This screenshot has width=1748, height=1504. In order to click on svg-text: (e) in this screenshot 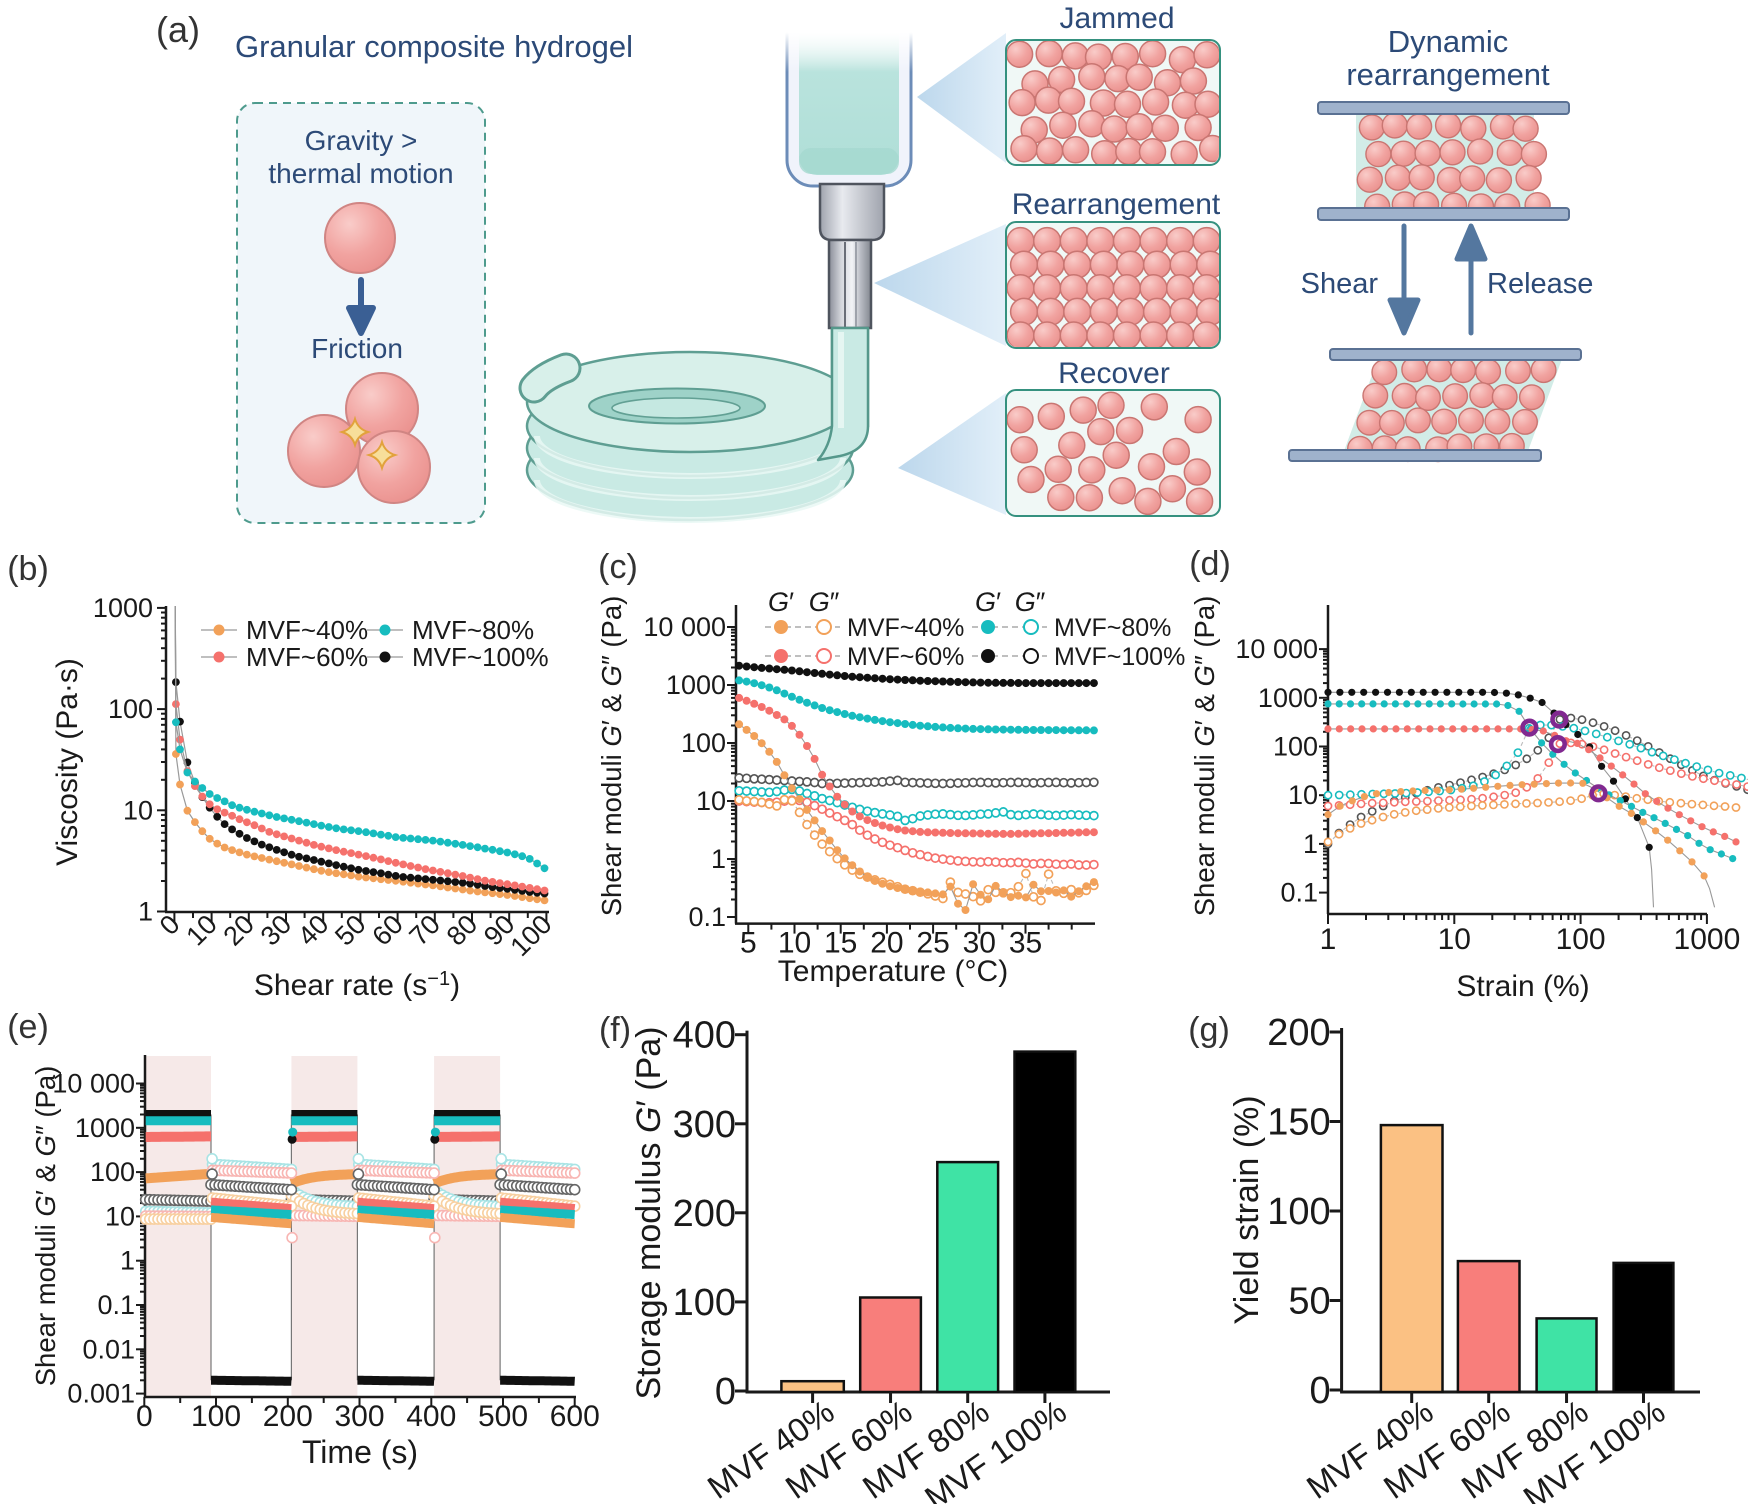, I will do `click(28, 1027)`.